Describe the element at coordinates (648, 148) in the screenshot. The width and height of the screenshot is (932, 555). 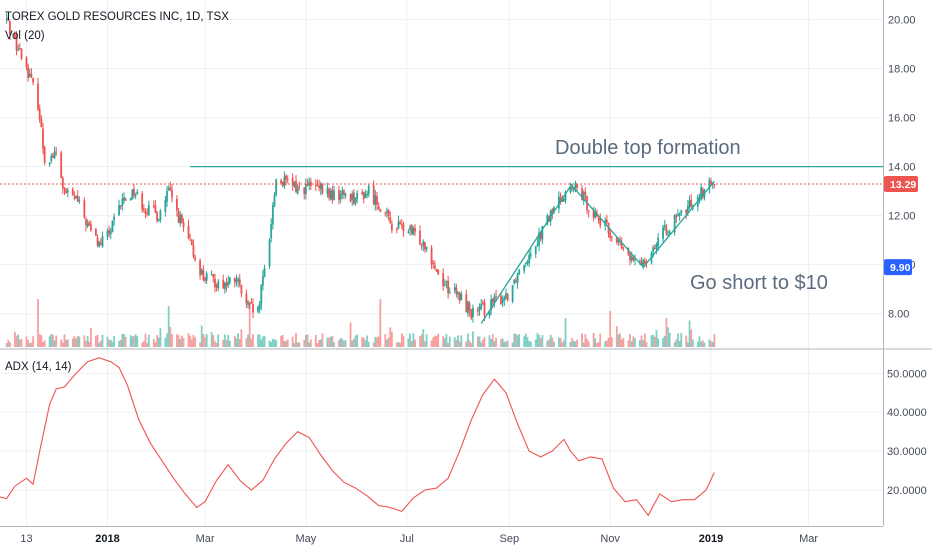
I see `double-top-annotation: Double top formation` at that location.